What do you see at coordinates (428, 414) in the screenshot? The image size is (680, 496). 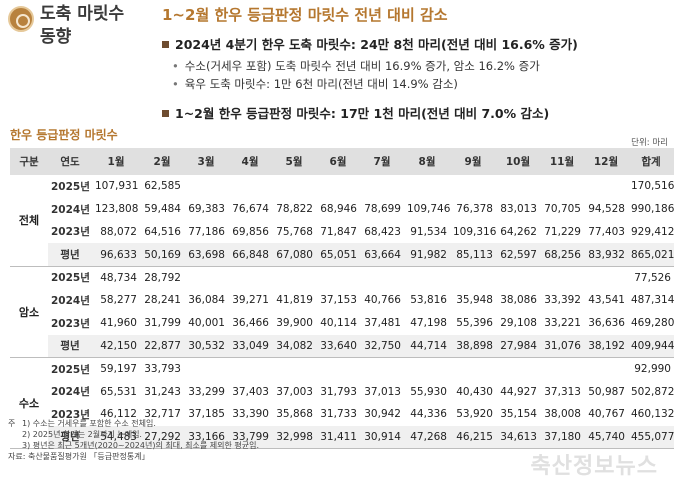 I see `value-cell: 44,336` at bounding box center [428, 414].